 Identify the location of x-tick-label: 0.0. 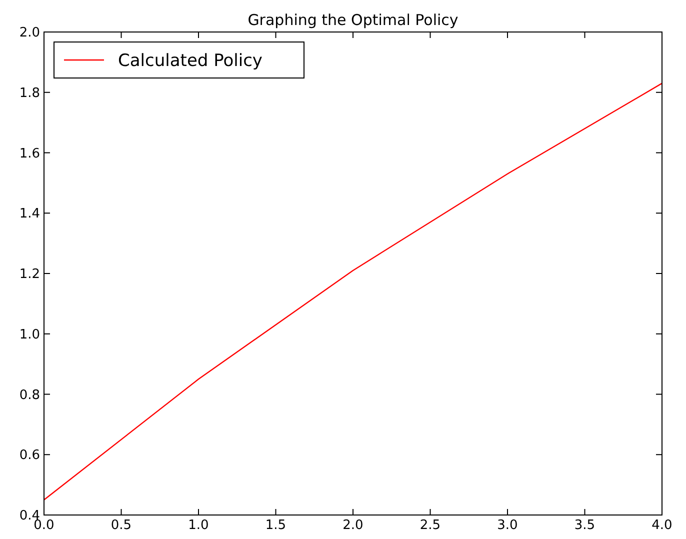
(44, 525).